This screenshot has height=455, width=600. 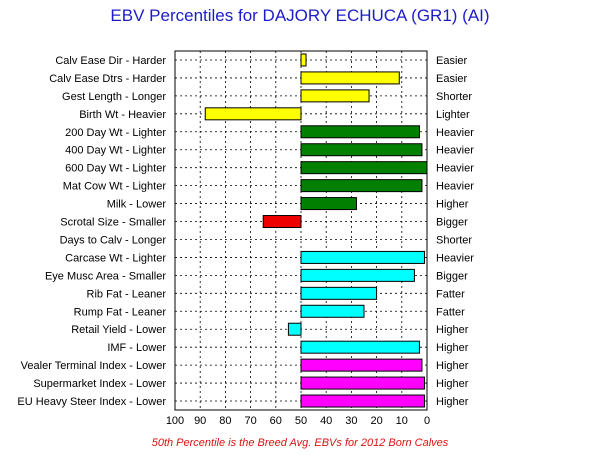 What do you see at coordinates (94, 366) in the screenshot?
I see `trait-left-label: Vealer Terminal Index - Lower` at bounding box center [94, 366].